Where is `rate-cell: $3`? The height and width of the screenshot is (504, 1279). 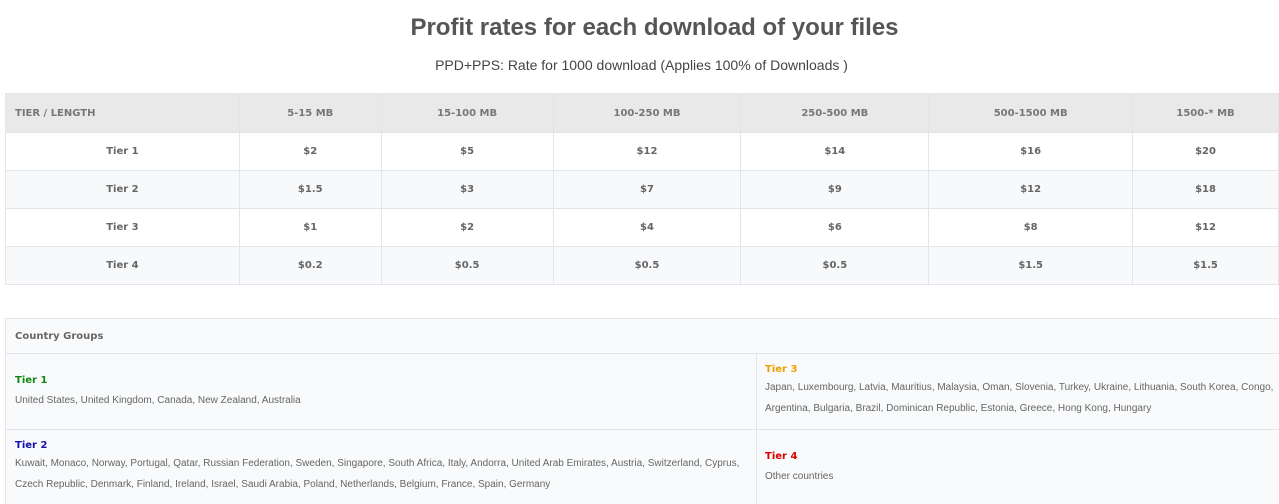 rate-cell: $3 is located at coordinates (467, 189).